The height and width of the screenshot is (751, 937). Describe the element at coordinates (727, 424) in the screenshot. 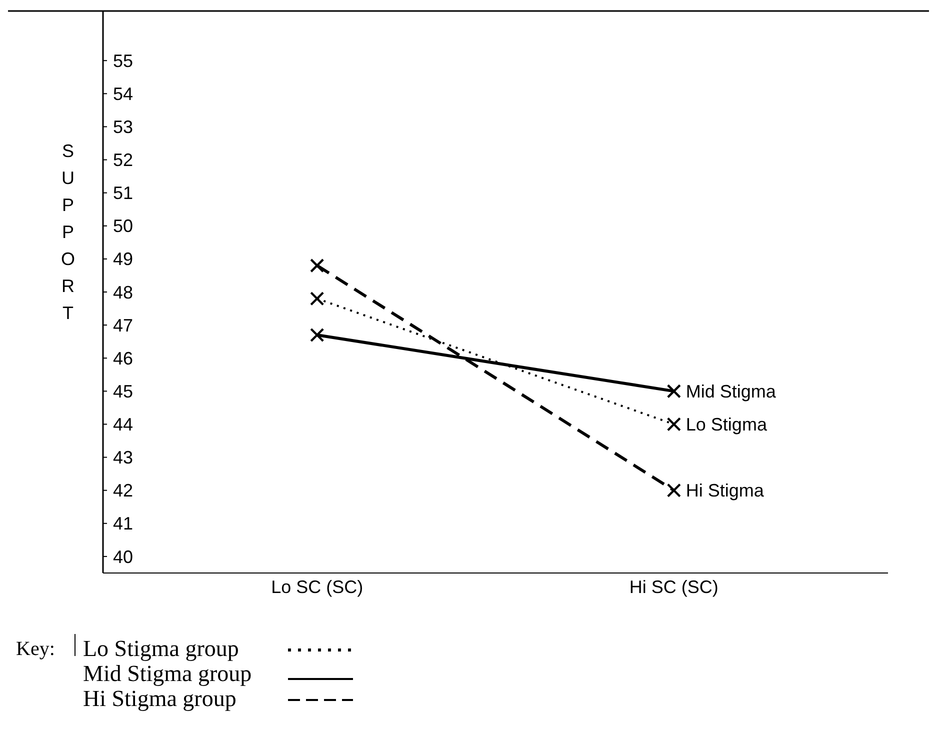

I see `annotation: Lo Stigma` at that location.